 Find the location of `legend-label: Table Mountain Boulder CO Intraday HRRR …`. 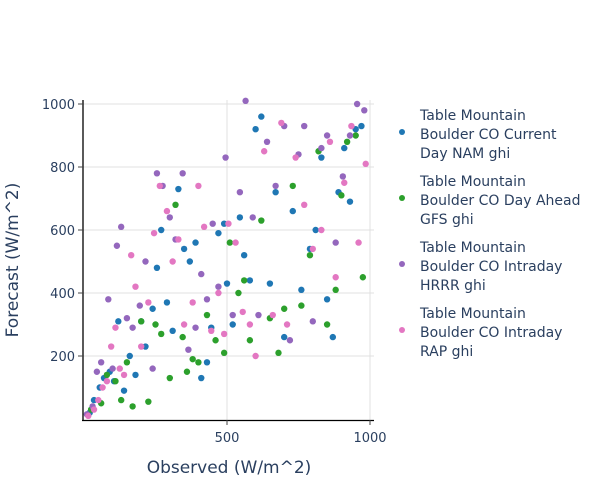

legend-label: Table Mountain Boulder CO Intraday HRRR … is located at coordinates (491, 267).